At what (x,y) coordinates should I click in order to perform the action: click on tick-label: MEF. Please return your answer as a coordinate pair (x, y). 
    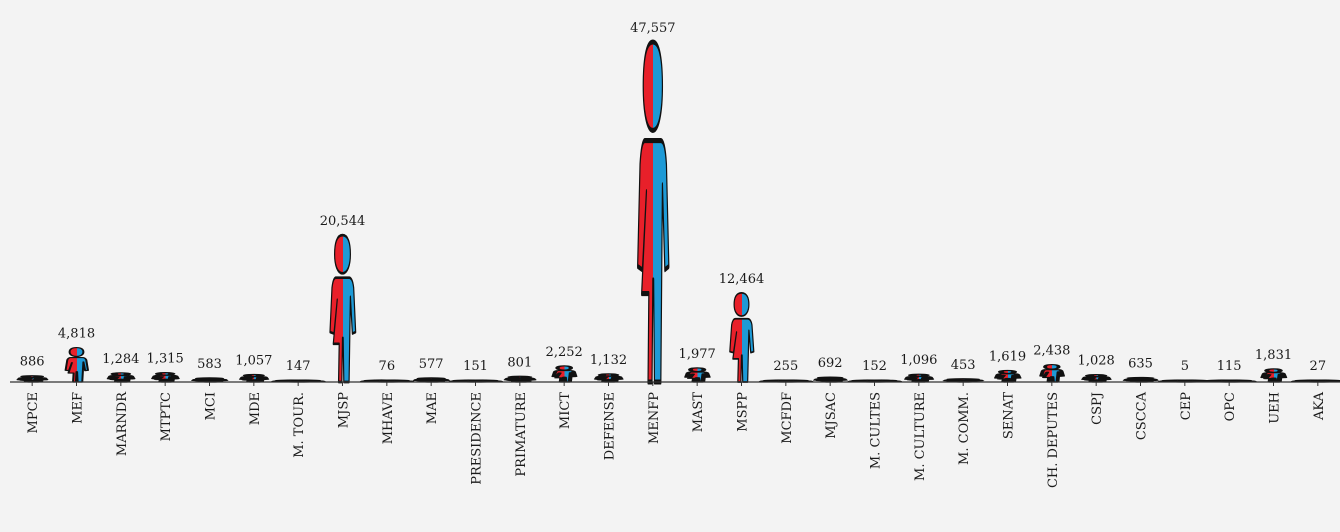
    Looking at the image, I should click on (78, 408).